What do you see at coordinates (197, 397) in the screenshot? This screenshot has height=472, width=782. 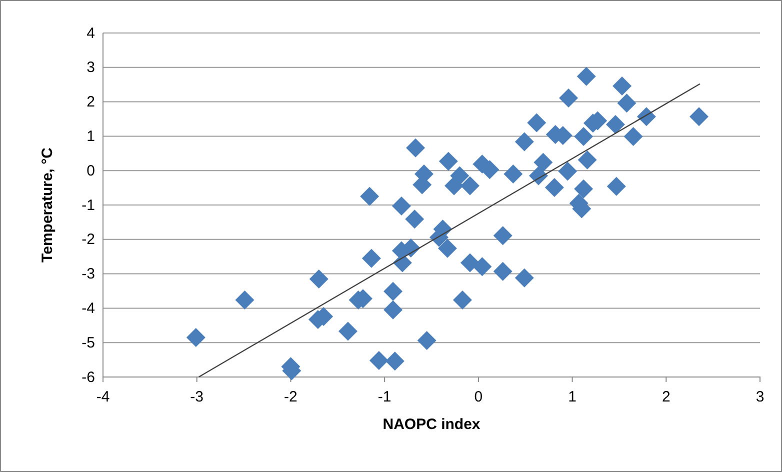 I see `x-tick-label: -3` at bounding box center [197, 397].